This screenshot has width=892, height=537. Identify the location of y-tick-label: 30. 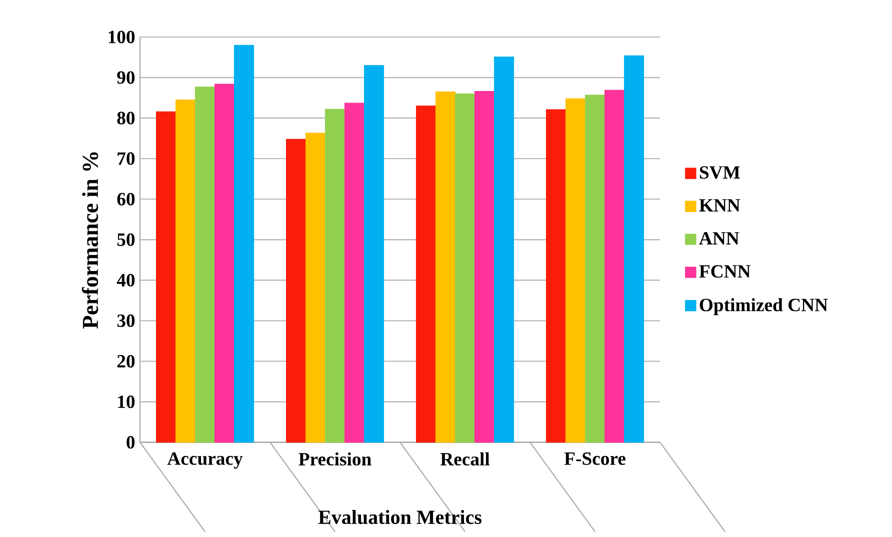
(126, 321).